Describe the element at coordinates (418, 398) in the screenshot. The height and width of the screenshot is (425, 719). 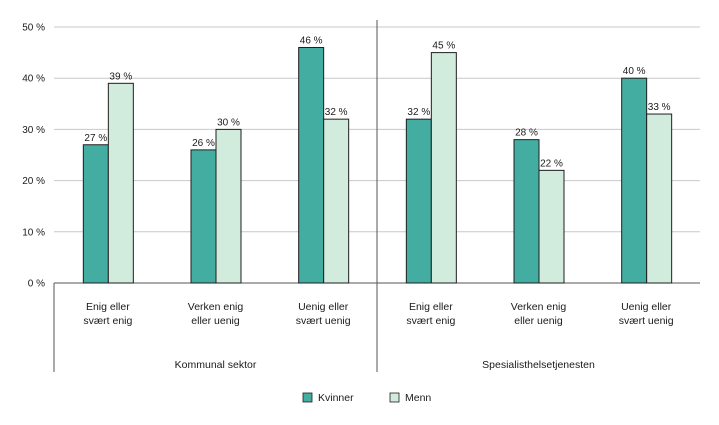
I see `legend-label-menn: Menn` at that location.